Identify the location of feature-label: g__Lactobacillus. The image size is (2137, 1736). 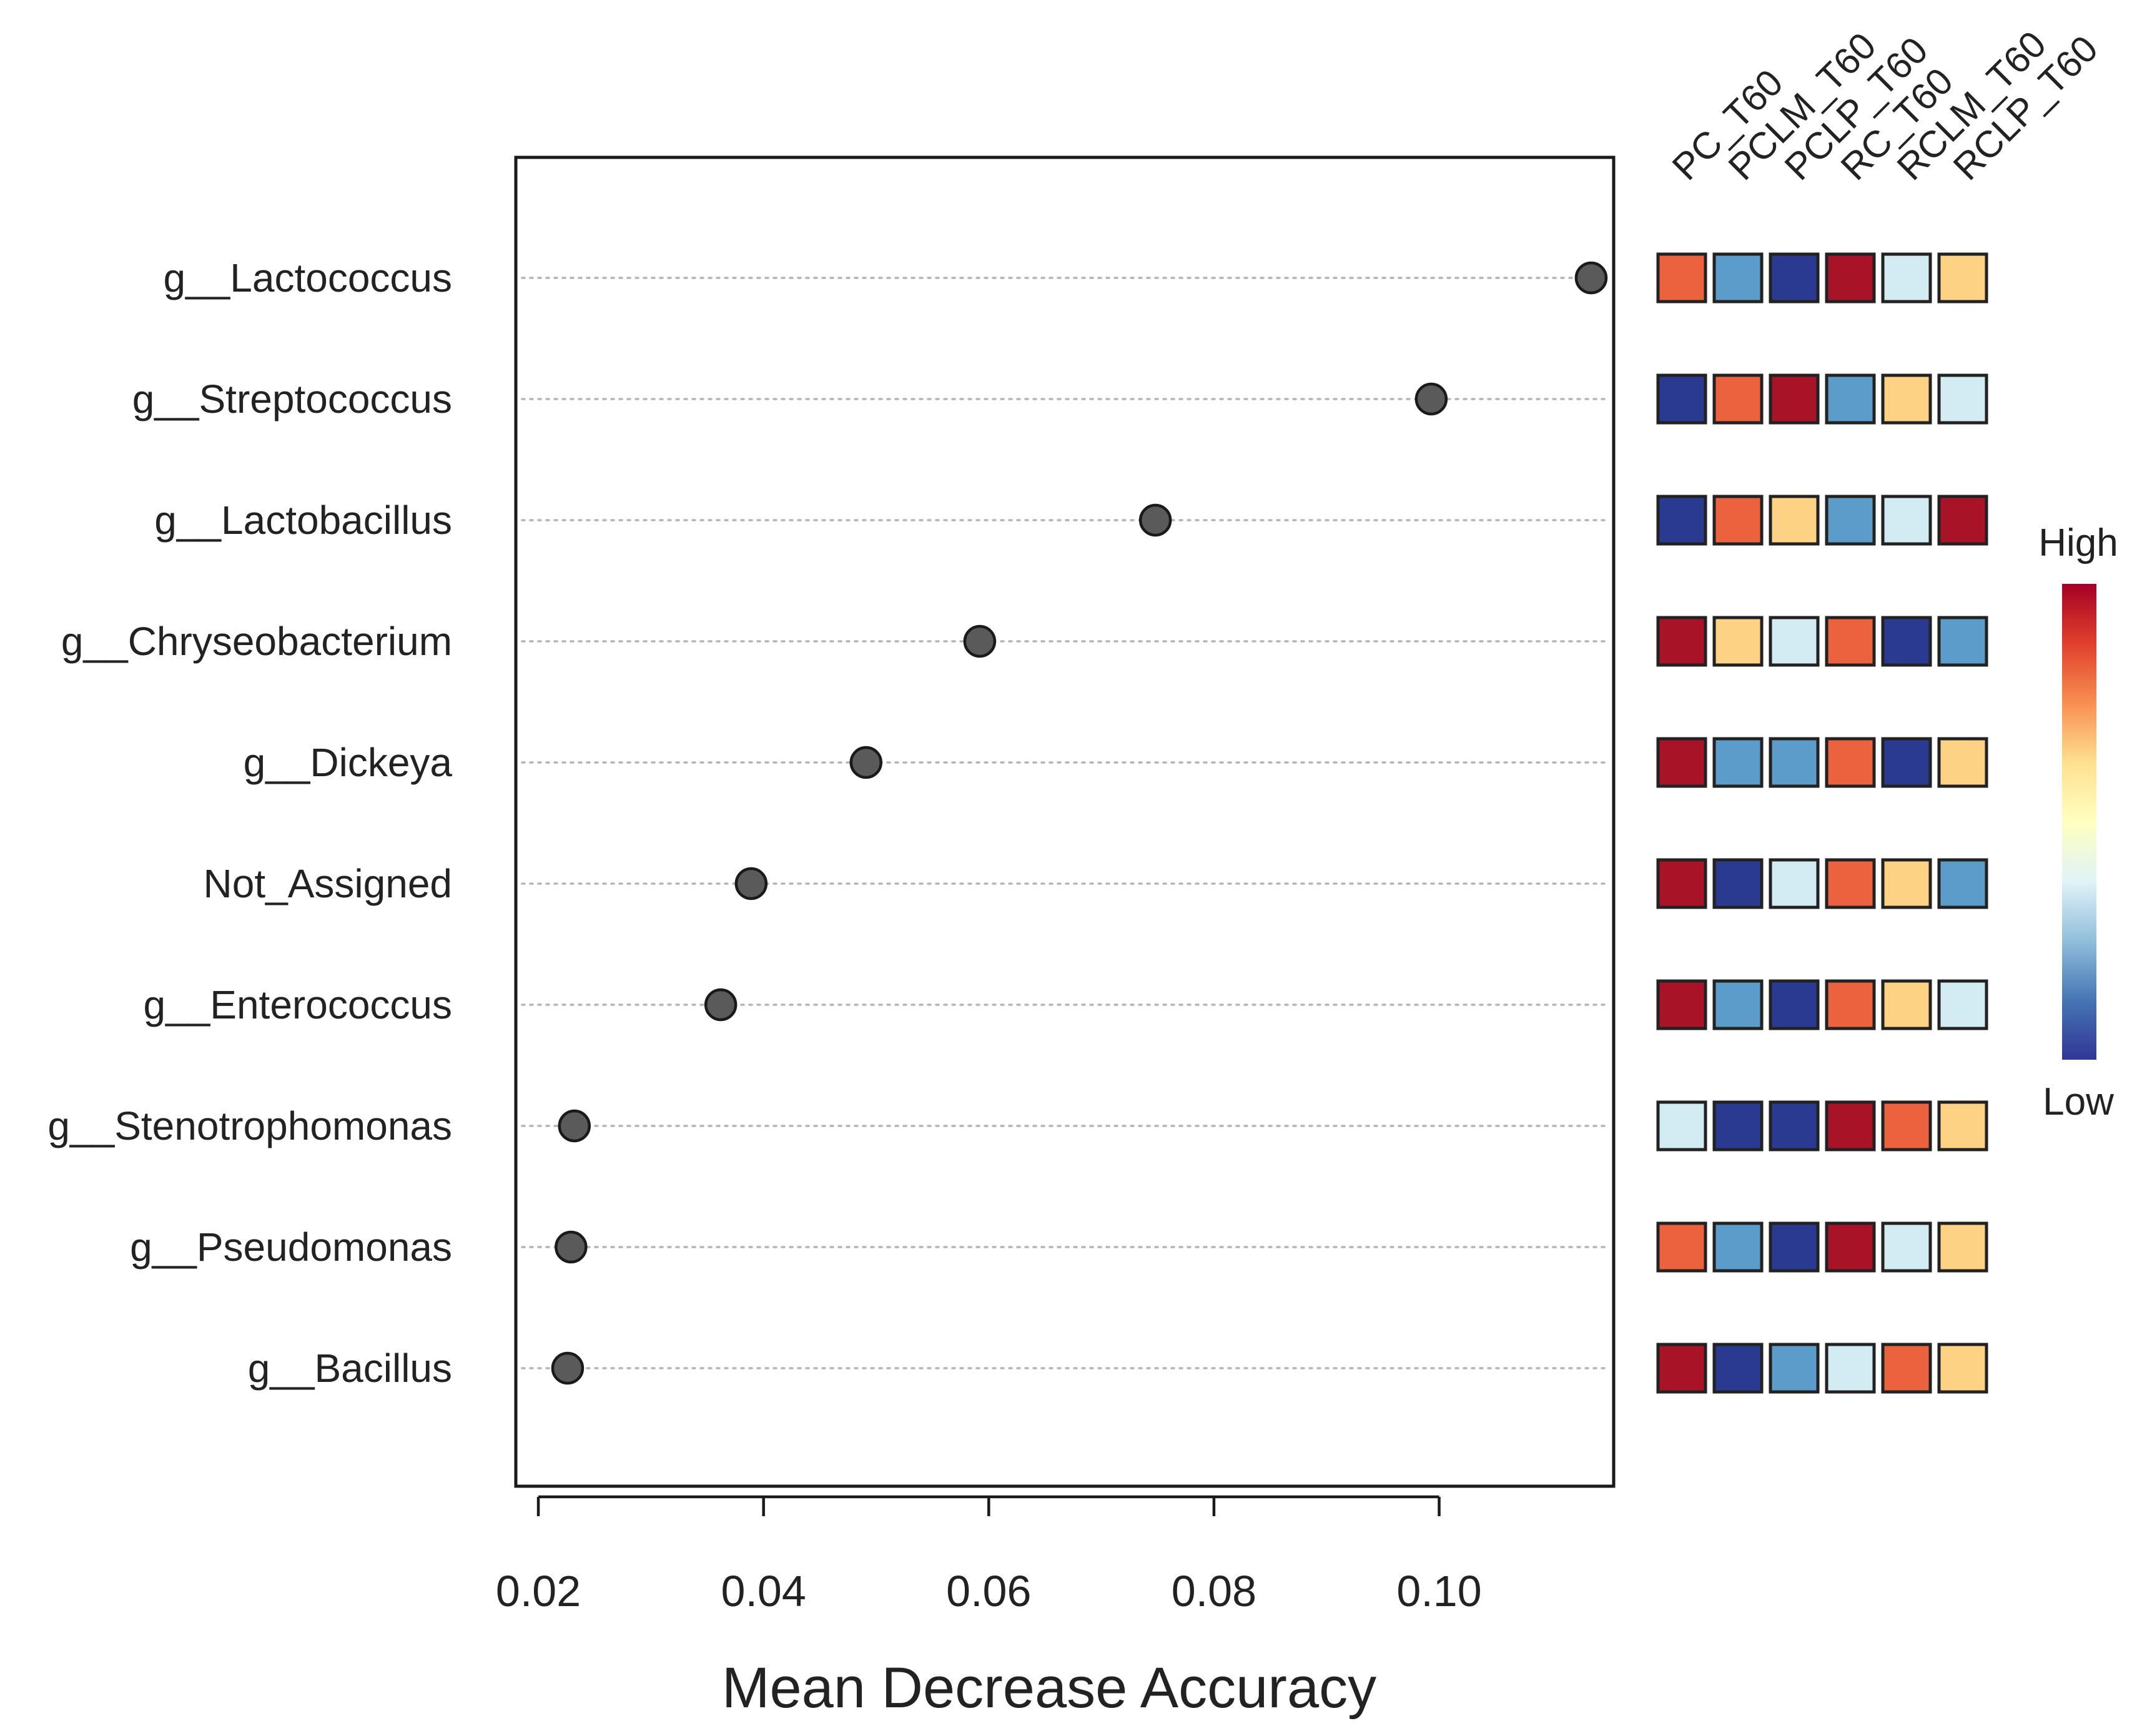
(303, 520).